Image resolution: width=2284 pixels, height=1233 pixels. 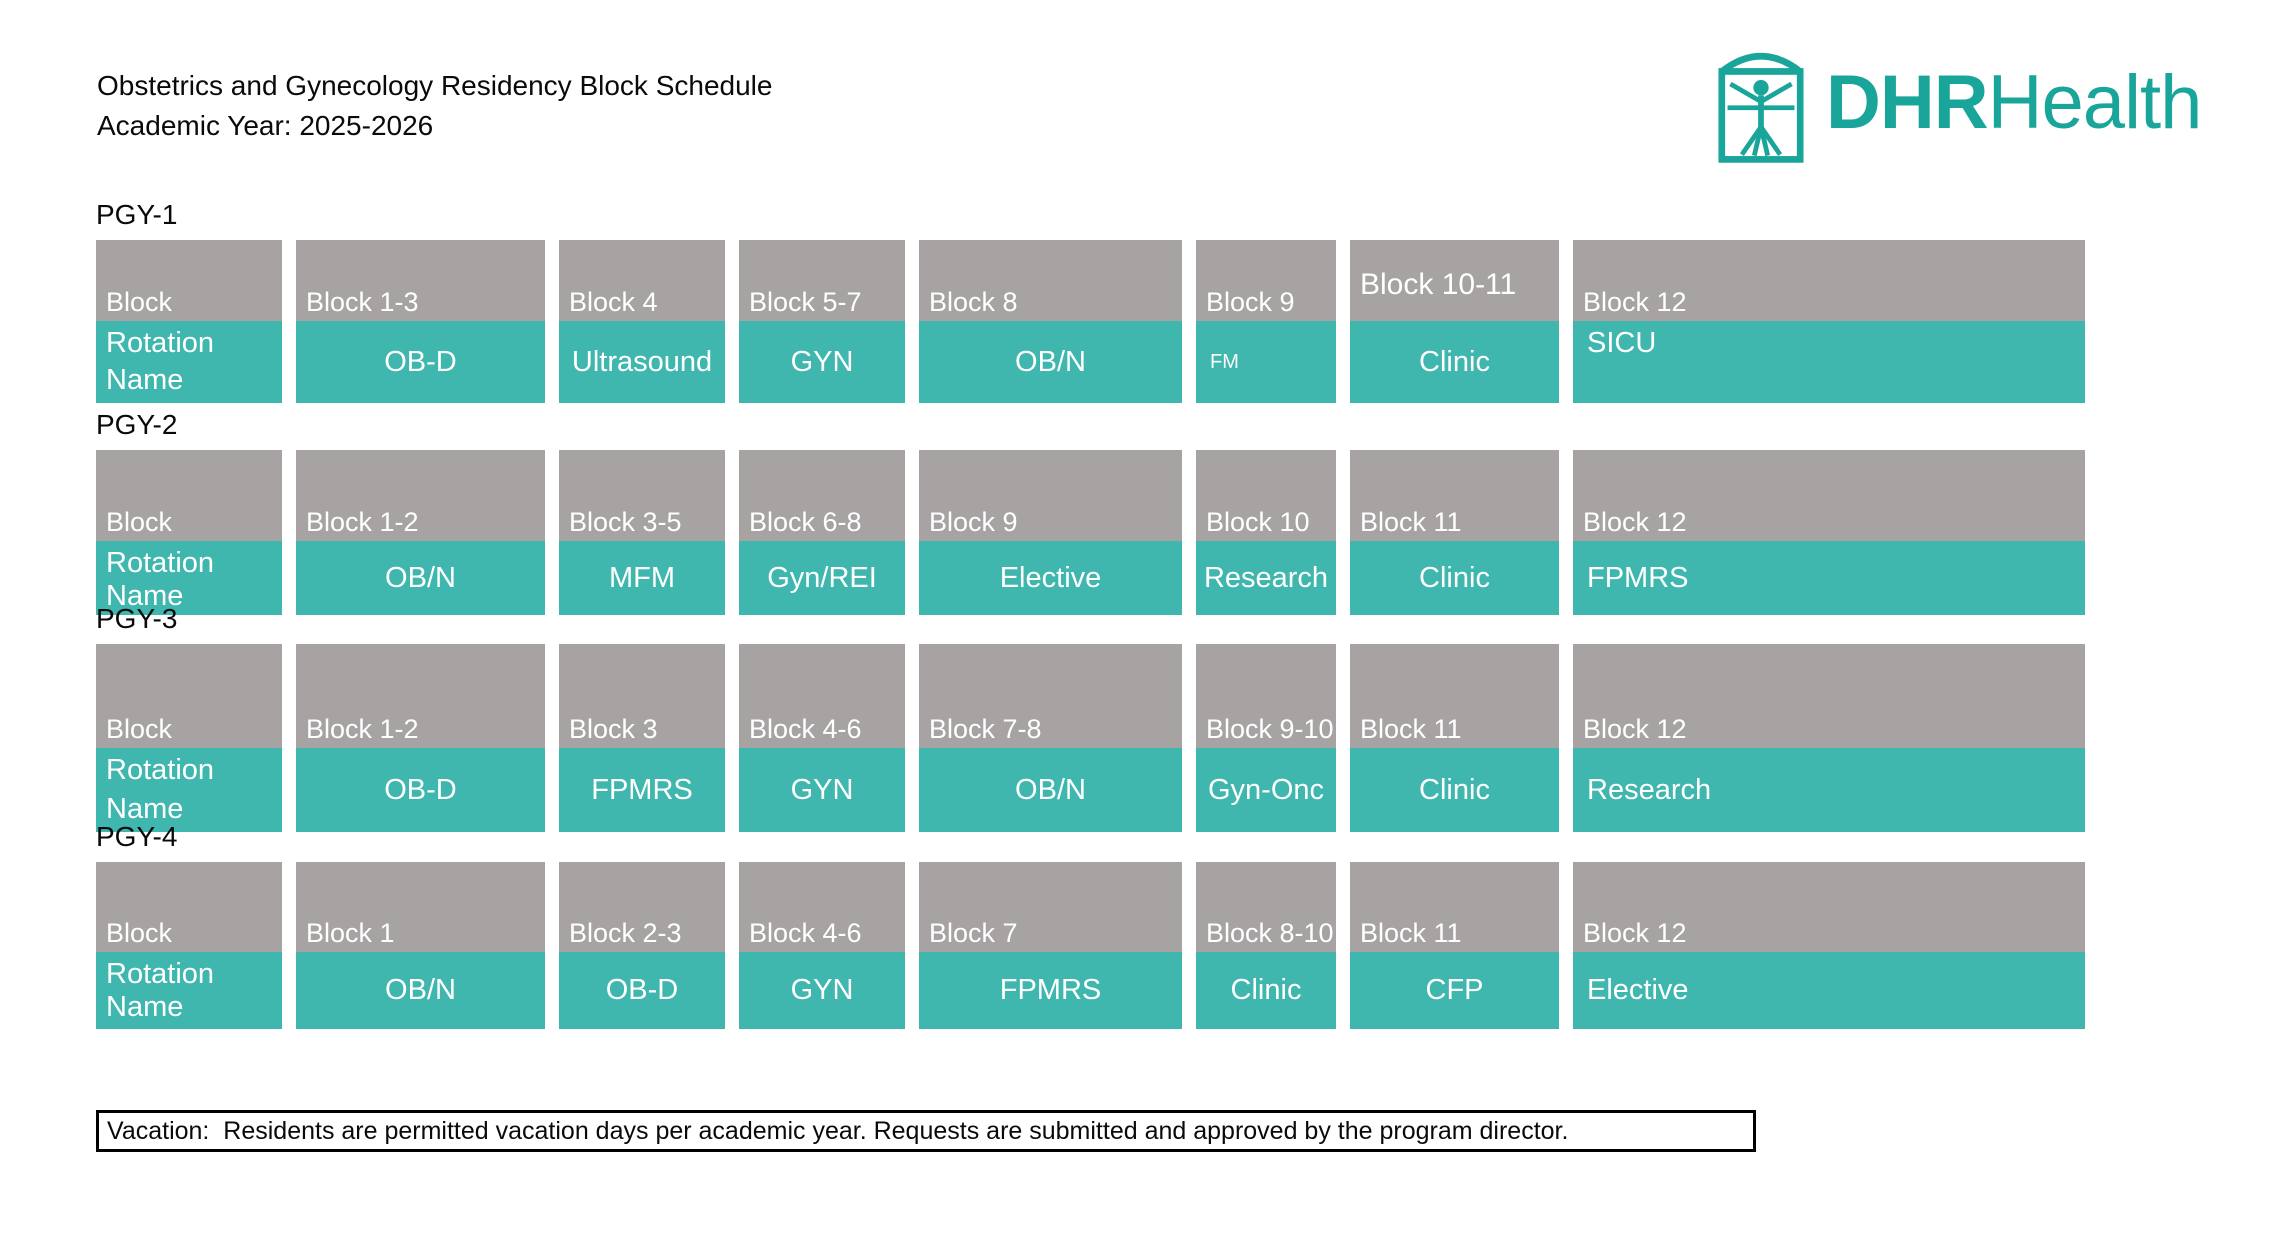 What do you see at coordinates (1258, 522) in the screenshot?
I see `block-label: Block 10` at bounding box center [1258, 522].